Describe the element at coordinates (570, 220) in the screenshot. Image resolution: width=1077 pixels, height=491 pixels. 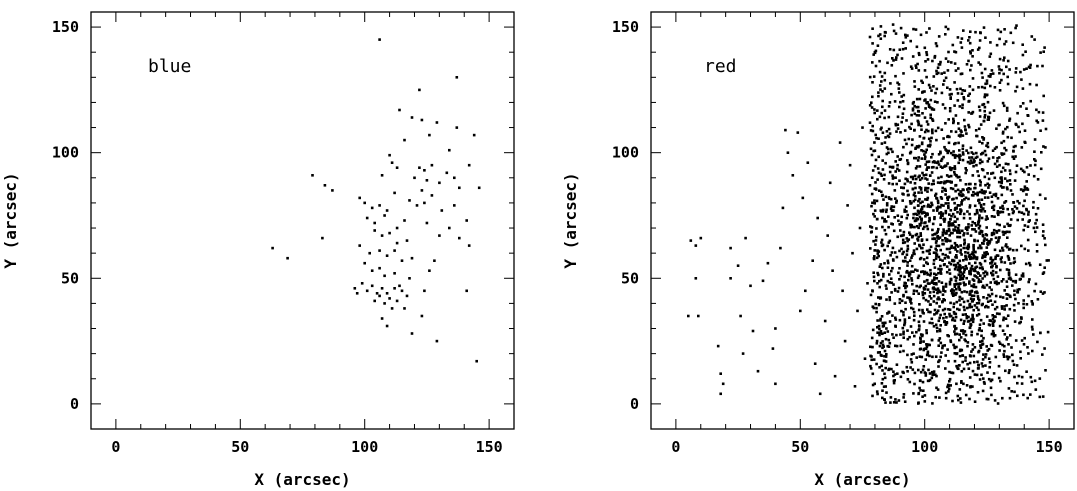
I see `y-axis-title: Y (arcsec)` at that location.